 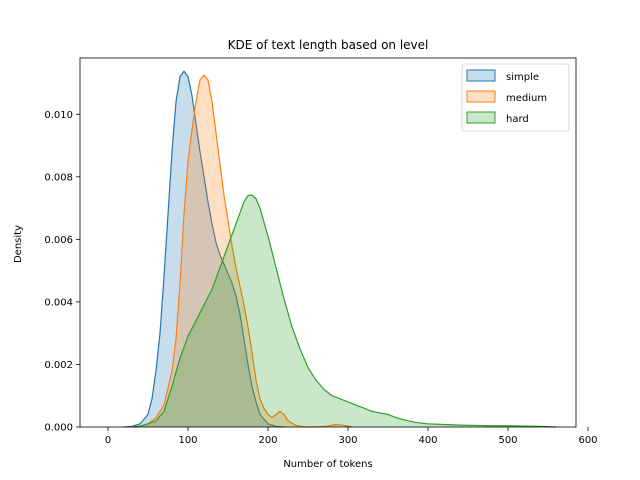 I want to click on legend: simple medium hard, so click(x=515, y=97).